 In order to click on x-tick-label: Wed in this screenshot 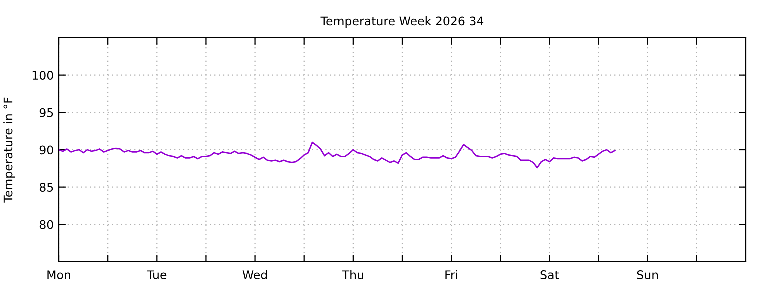, I will do `click(255, 275)`.